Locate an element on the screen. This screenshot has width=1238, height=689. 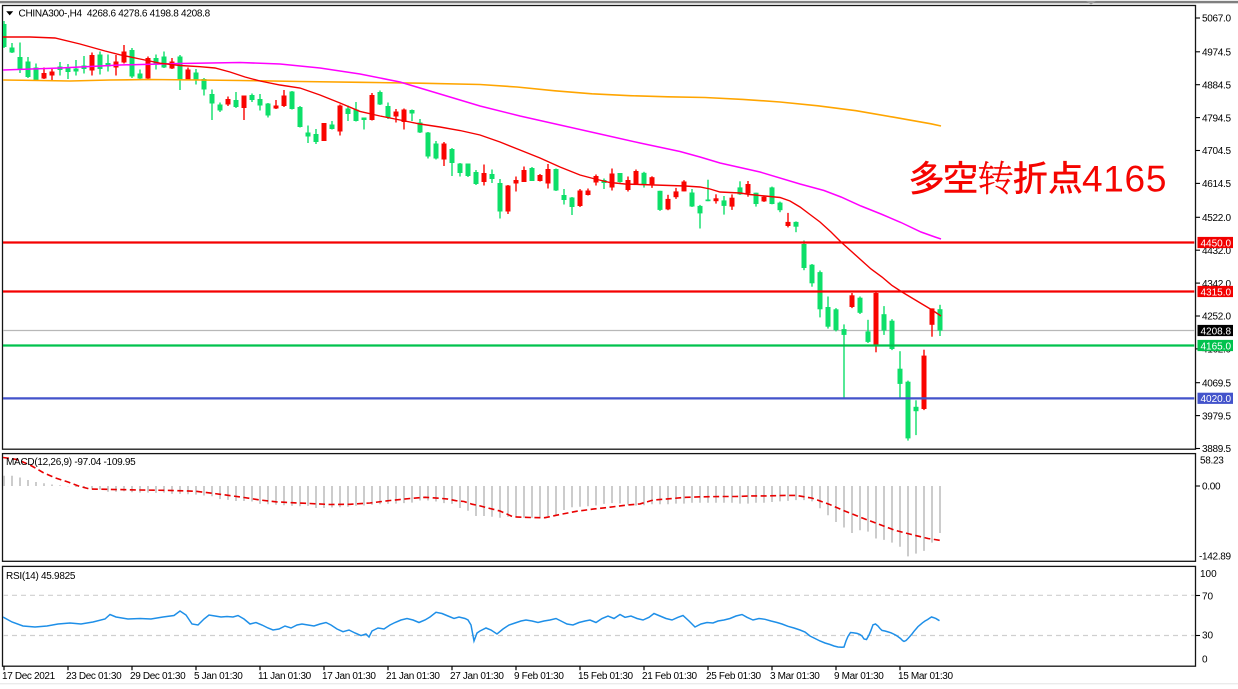
svg-text: 3889.5 is located at coordinates (1217, 449).